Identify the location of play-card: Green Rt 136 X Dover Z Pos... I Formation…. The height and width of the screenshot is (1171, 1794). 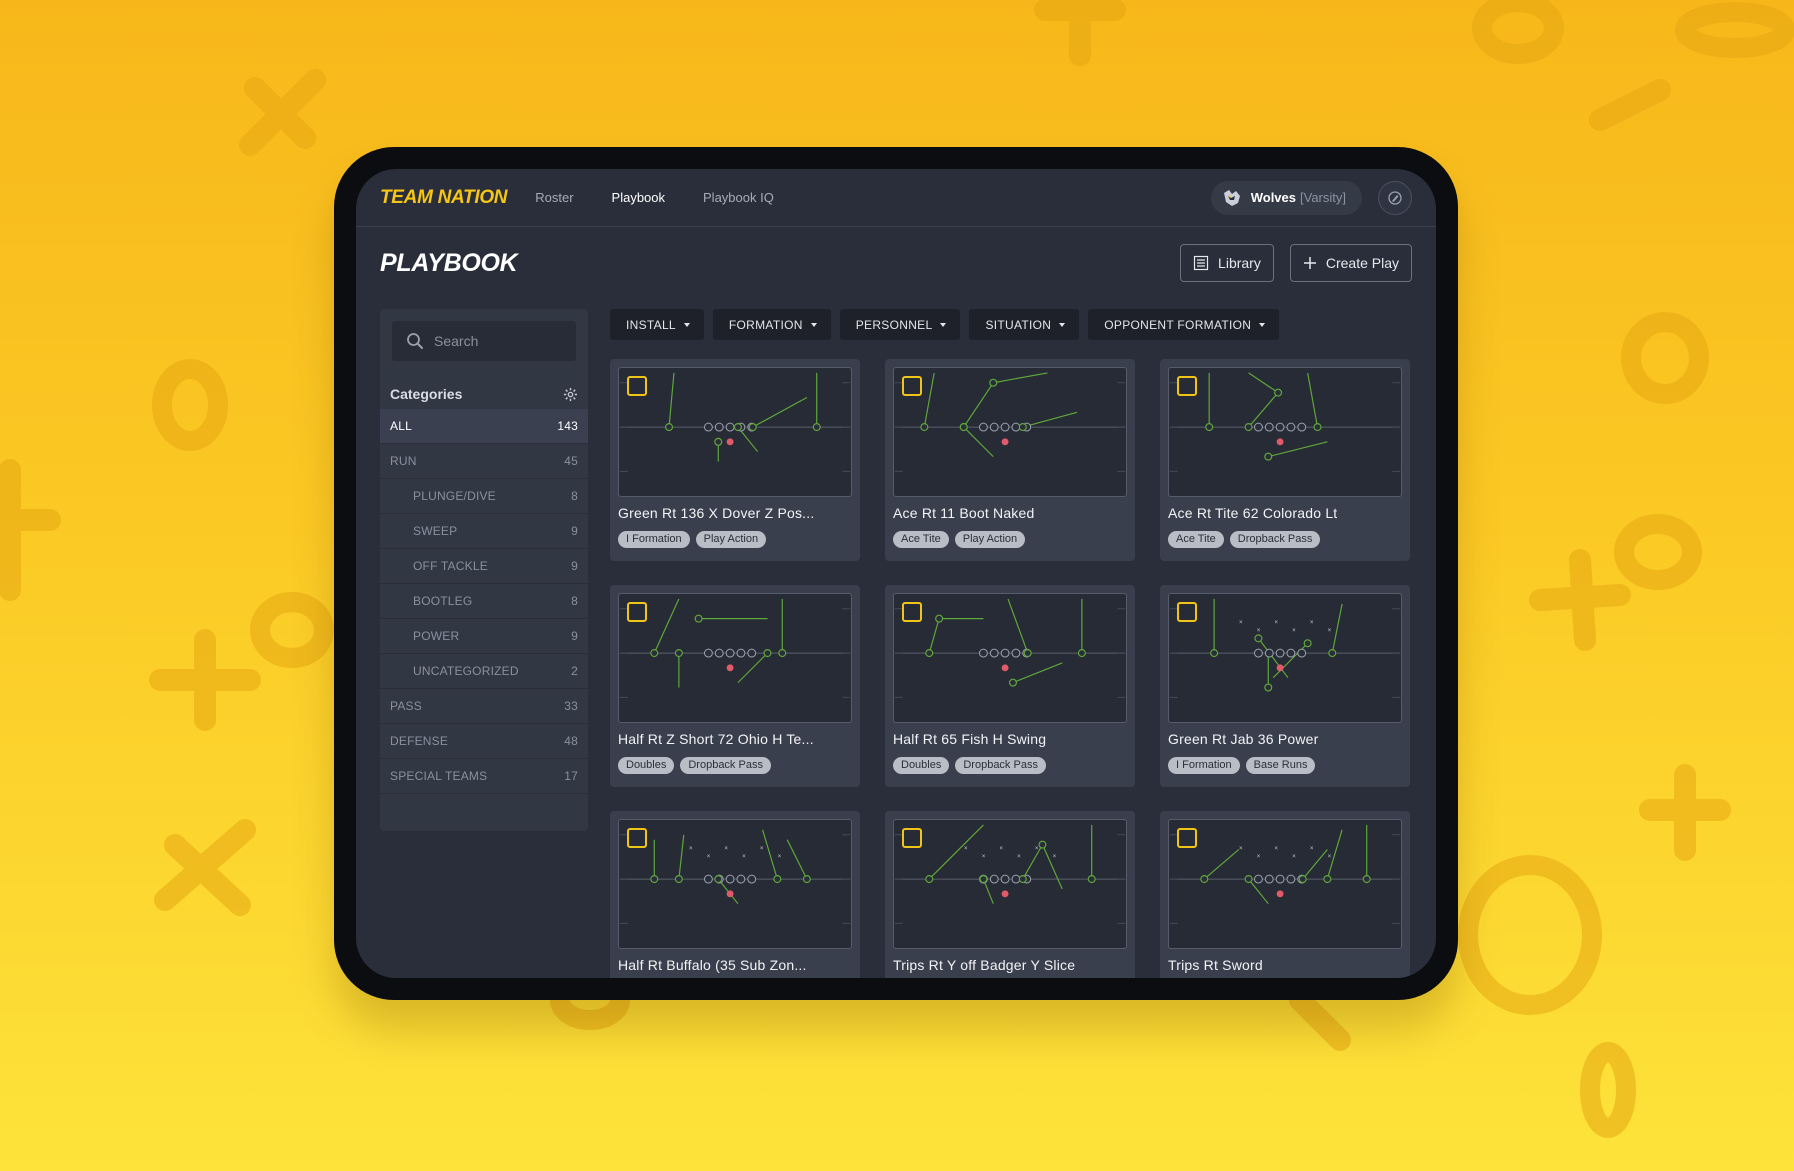
(735, 460).